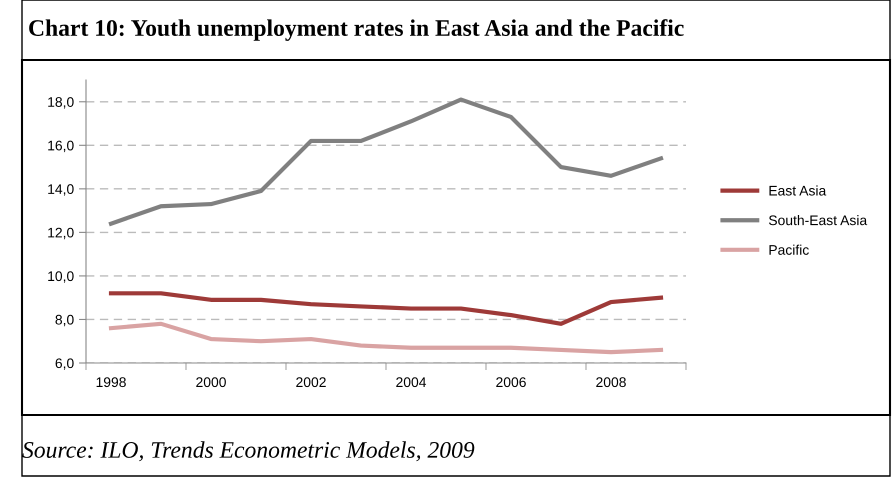  Describe the element at coordinates (311, 382) in the screenshot. I see `x-tick-label: 2002` at that location.